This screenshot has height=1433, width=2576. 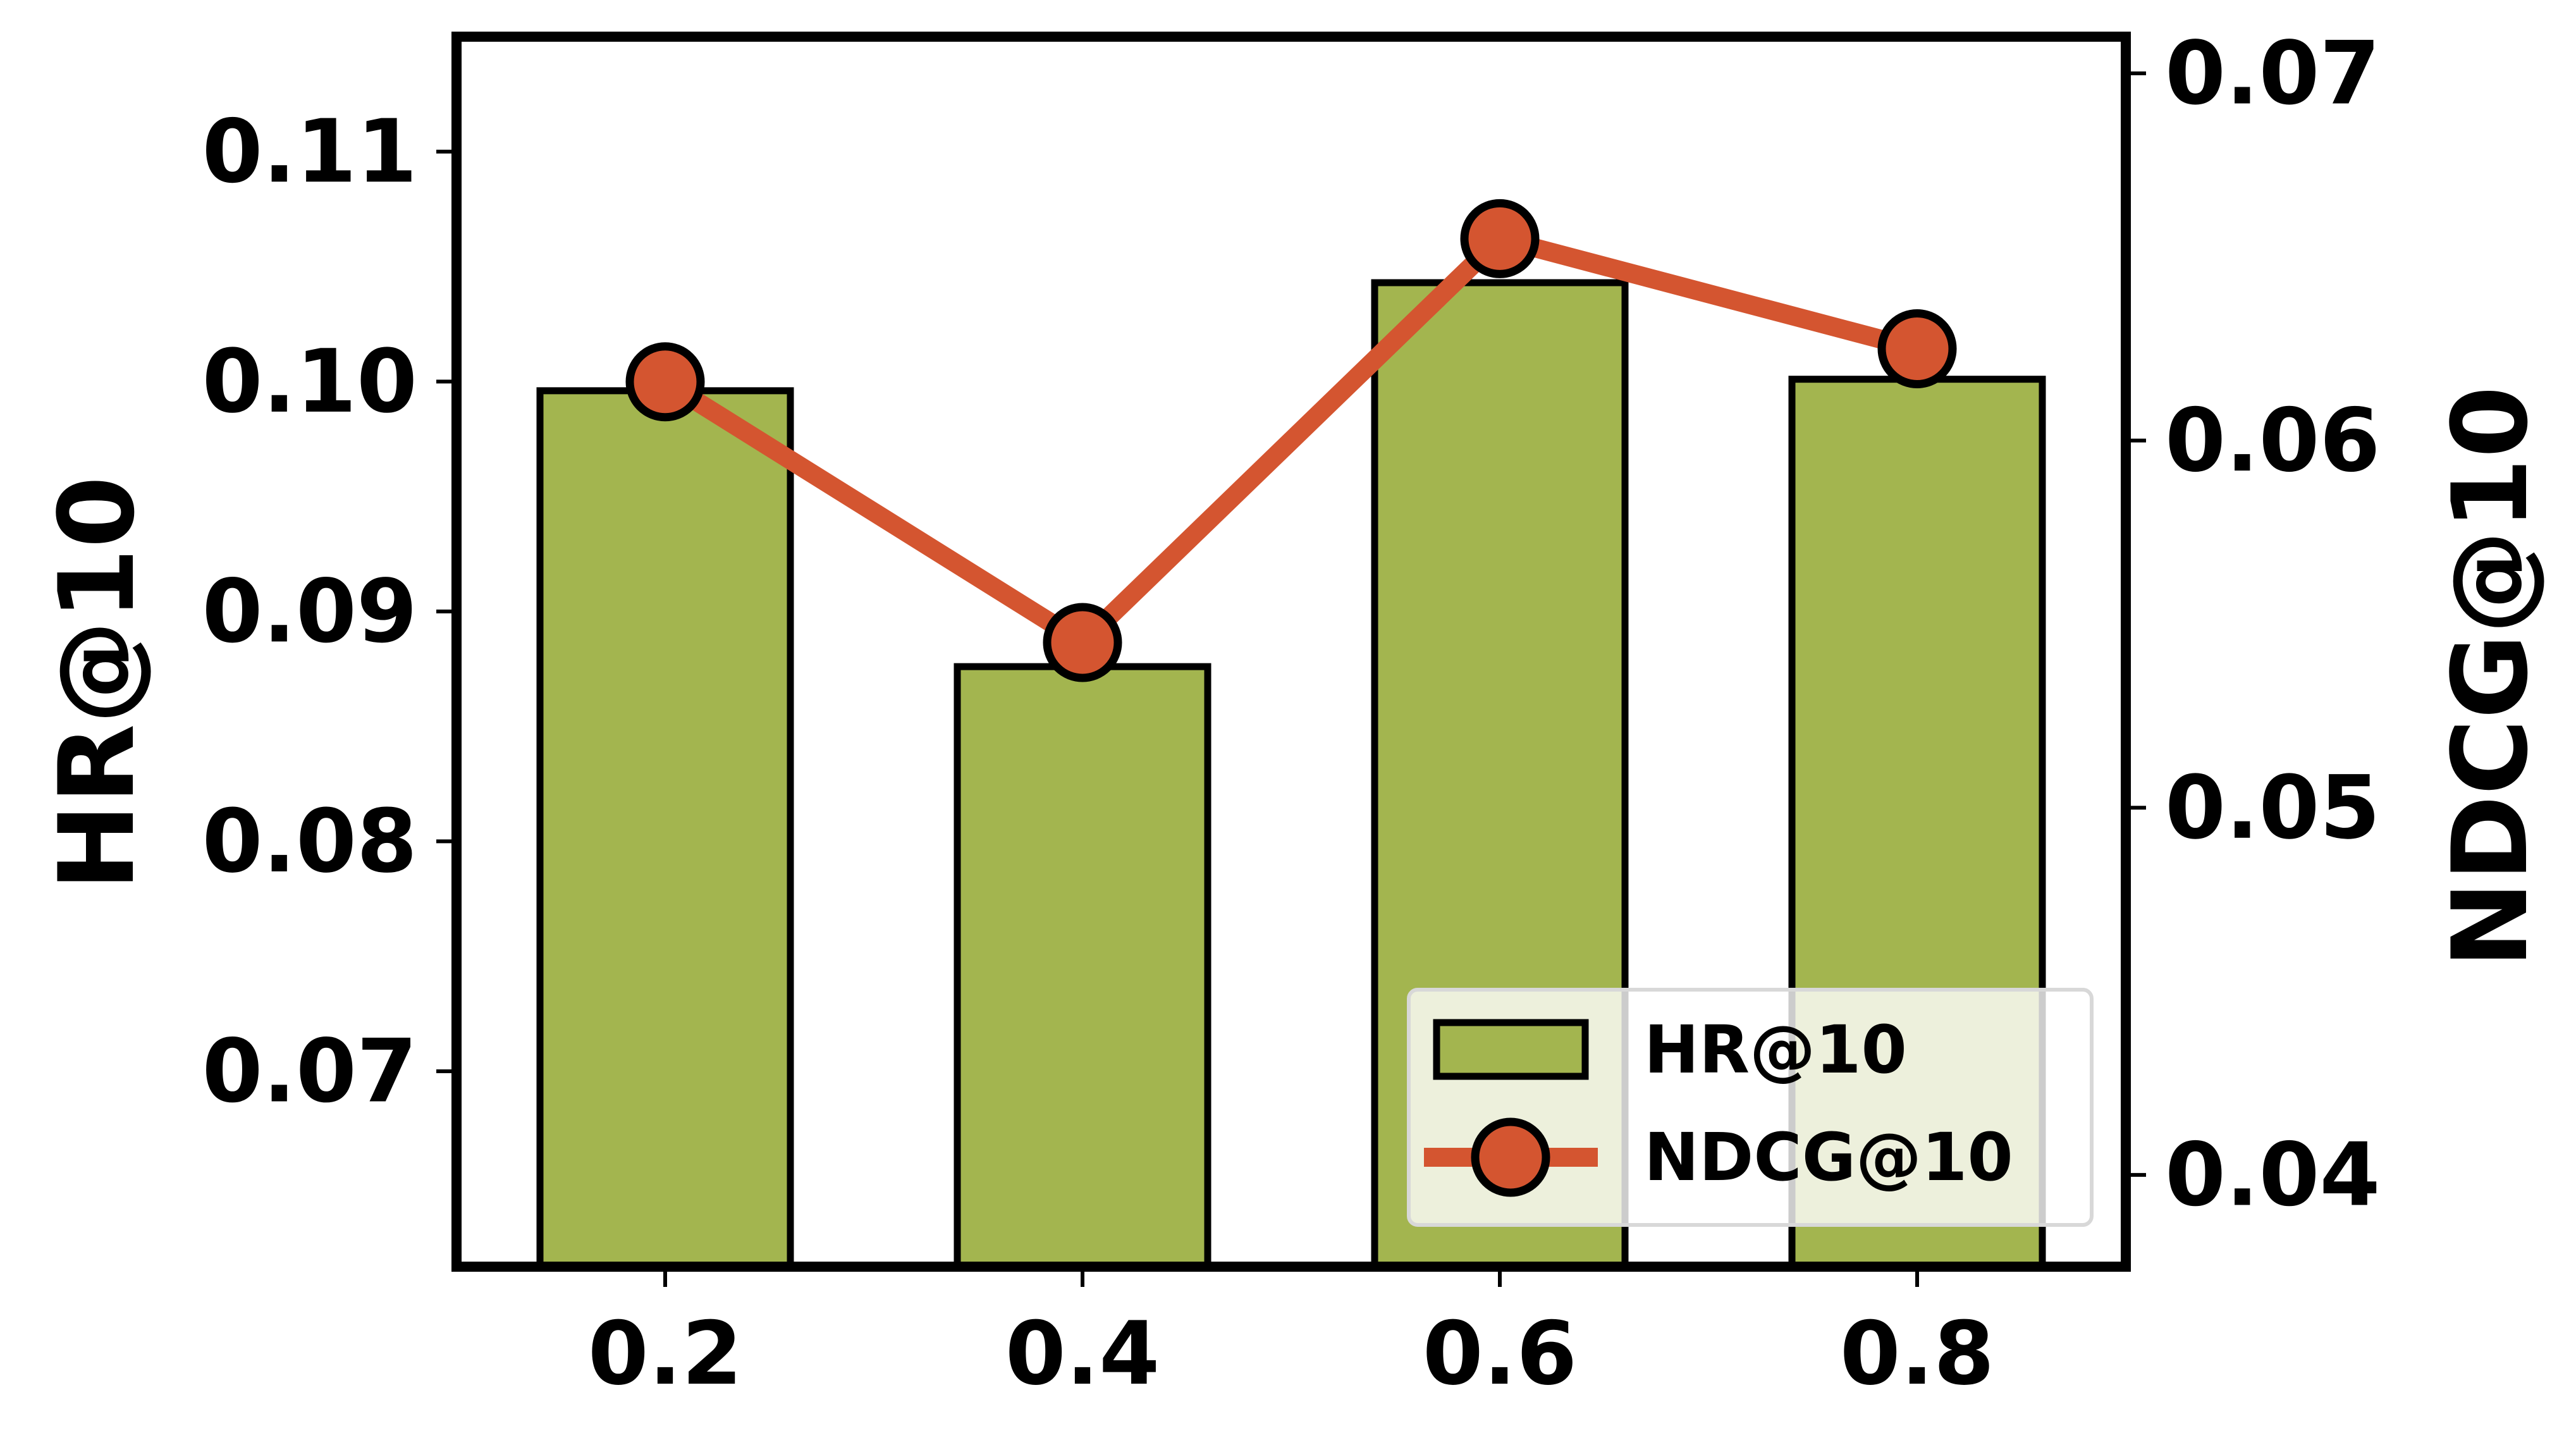 What do you see at coordinates (2490, 677) in the screenshot?
I see `right-axis-title: NDCG@10` at bounding box center [2490, 677].